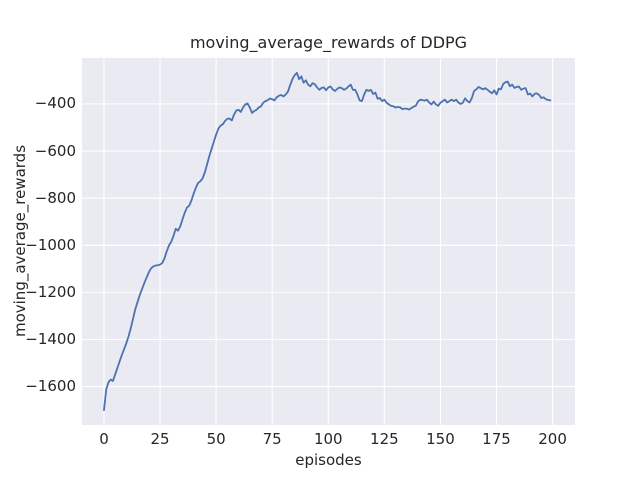 The height and width of the screenshot is (480, 640). I want to click on x-axis-label: episodes, so click(328, 460).